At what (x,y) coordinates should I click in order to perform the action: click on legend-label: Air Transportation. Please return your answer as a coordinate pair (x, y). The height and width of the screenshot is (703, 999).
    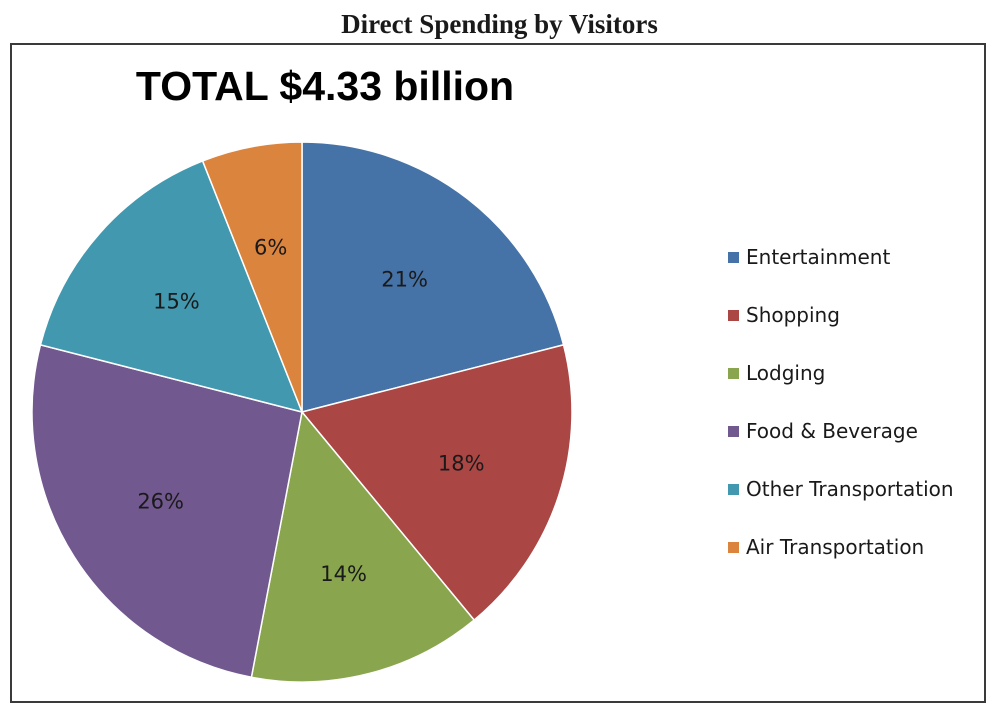
    Looking at the image, I should click on (835, 547).